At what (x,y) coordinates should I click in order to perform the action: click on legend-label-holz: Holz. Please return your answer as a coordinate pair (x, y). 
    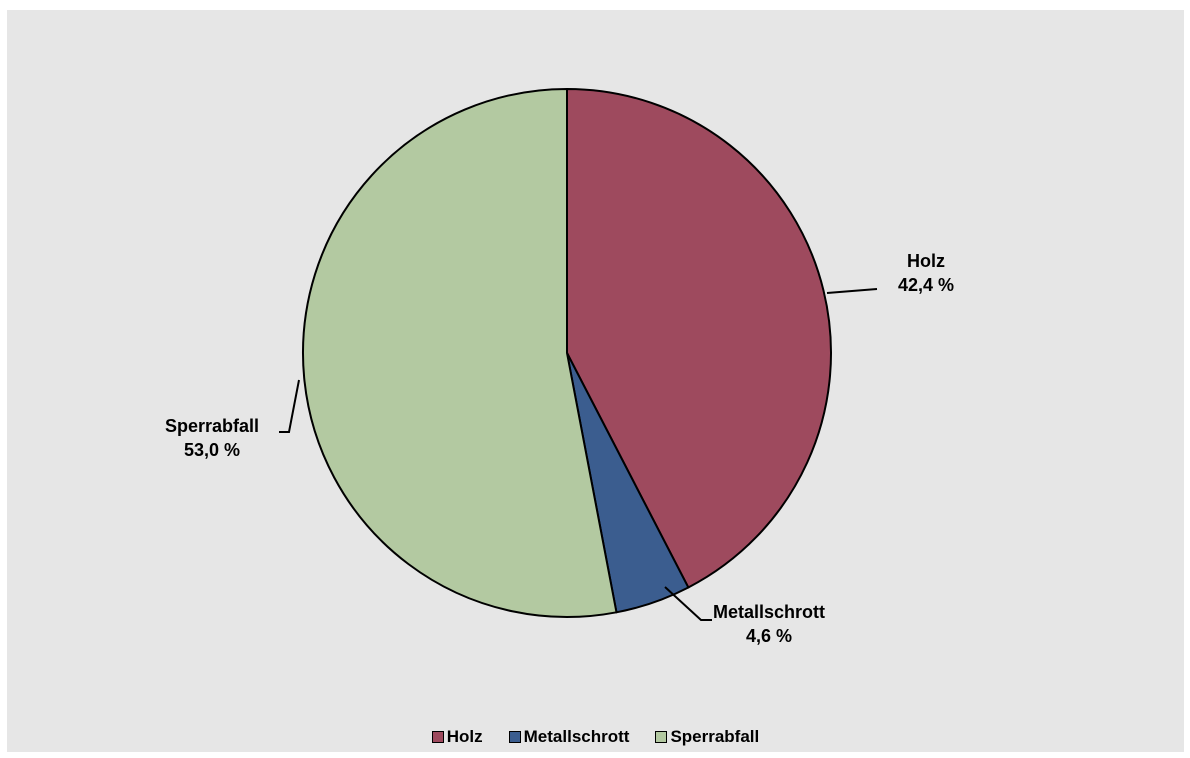
    Looking at the image, I should click on (464, 736).